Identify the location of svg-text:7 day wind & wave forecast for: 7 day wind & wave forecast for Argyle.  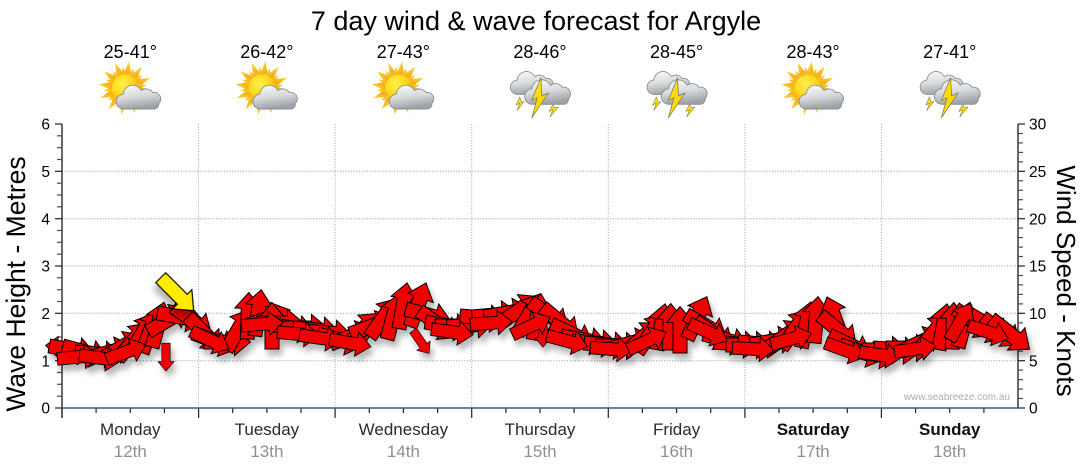
(536, 21).